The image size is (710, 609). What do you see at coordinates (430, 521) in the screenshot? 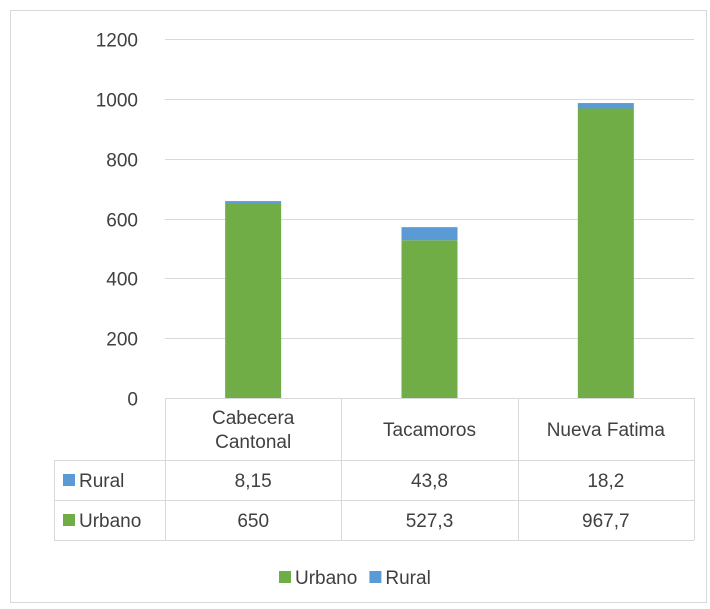
I see `table-cell-value: 527,3` at bounding box center [430, 521].